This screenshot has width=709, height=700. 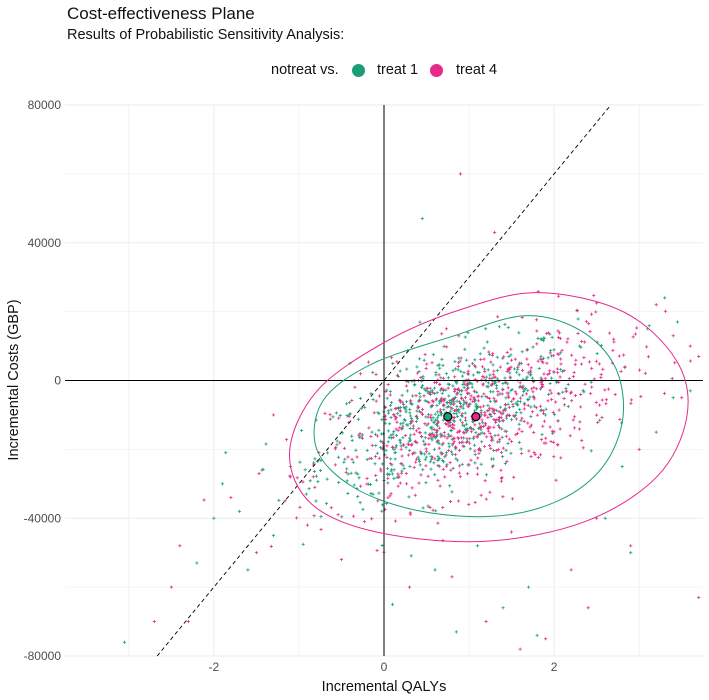 I want to click on y-axis-title: Incremental Costs (GBP), so click(x=14, y=379).